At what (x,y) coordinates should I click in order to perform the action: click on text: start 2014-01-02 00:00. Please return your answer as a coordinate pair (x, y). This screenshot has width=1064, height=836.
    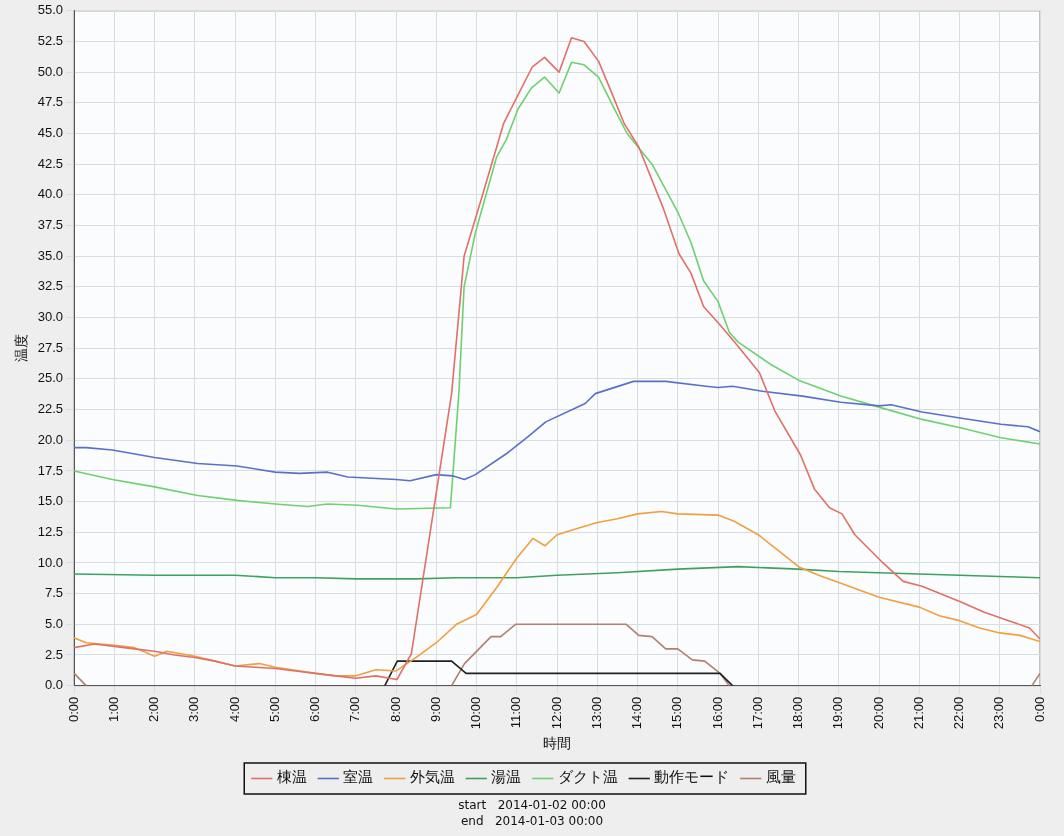
    Looking at the image, I should click on (532, 805).